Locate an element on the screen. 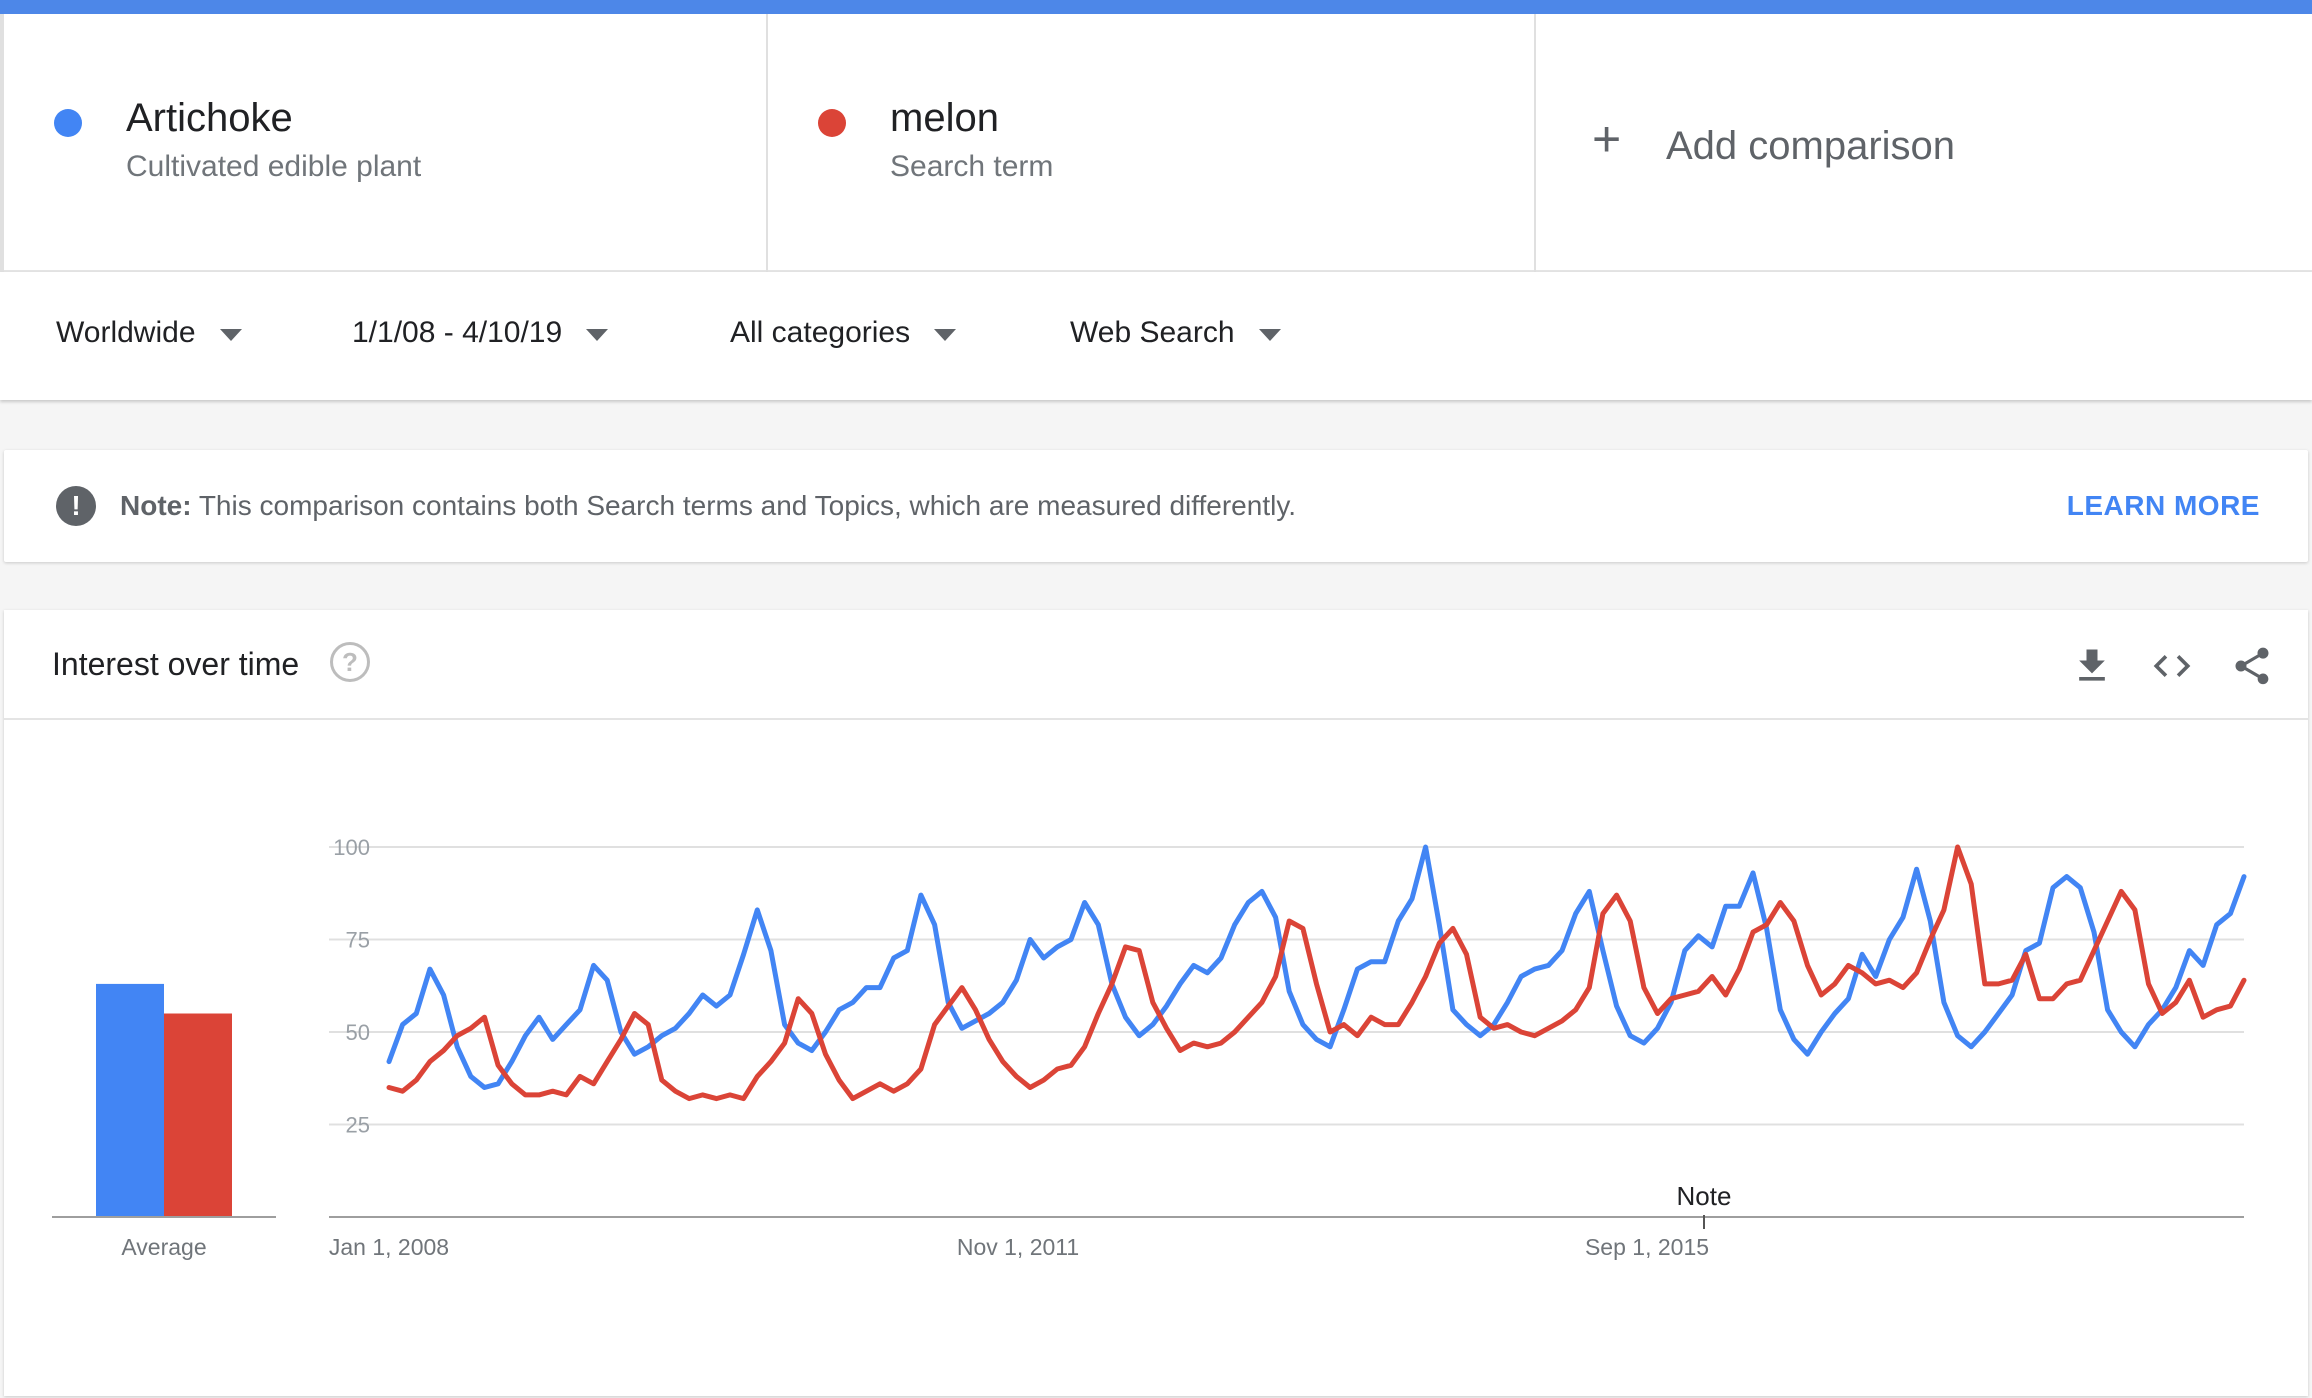  add-comparison-button: + Add comparison is located at coordinates (1924, 143).